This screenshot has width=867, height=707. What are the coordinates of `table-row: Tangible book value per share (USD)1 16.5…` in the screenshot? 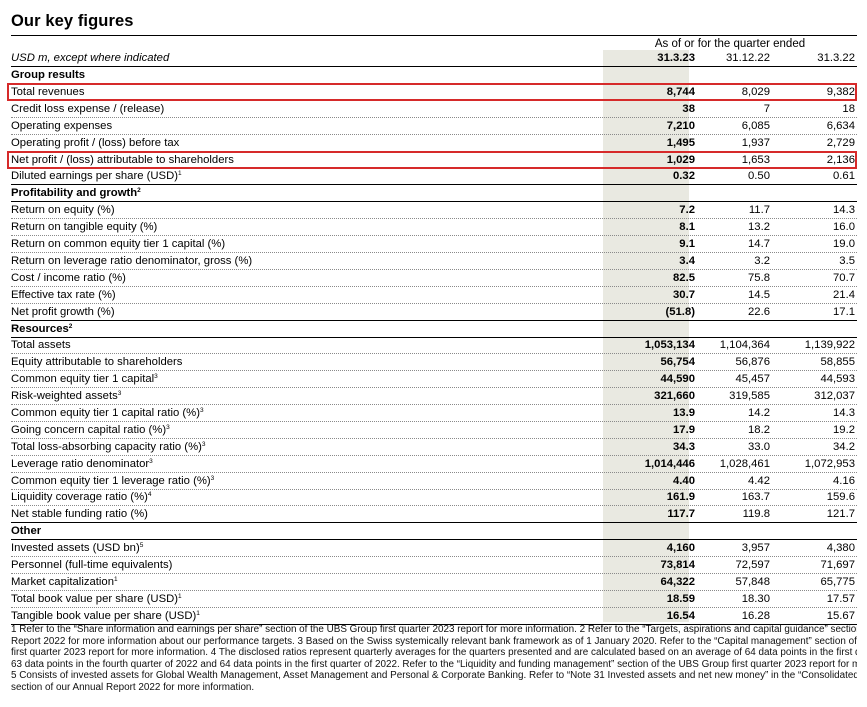 It's located at (434, 616).